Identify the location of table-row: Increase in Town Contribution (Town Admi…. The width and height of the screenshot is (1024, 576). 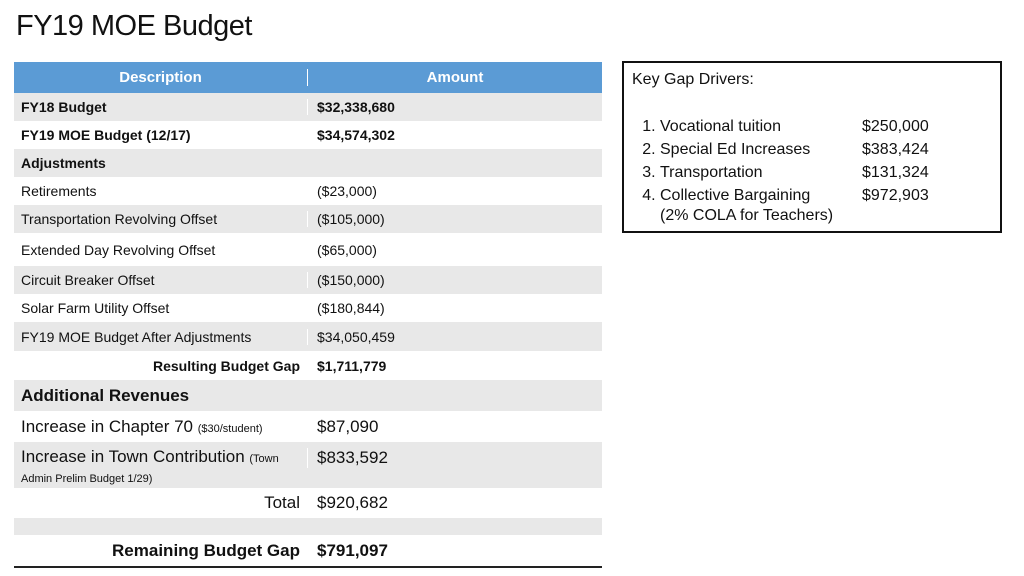
(308, 465).